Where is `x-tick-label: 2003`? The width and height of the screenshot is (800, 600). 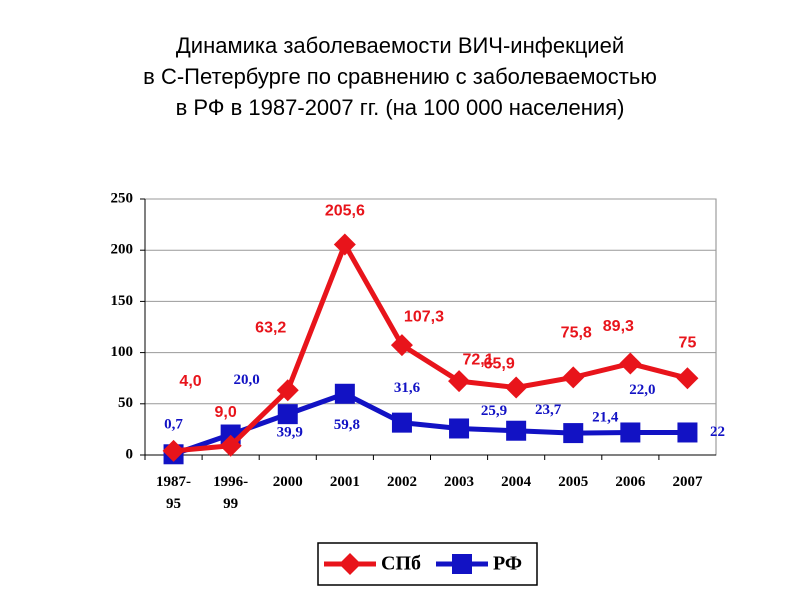
x-tick-label: 2003 is located at coordinates (459, 482).